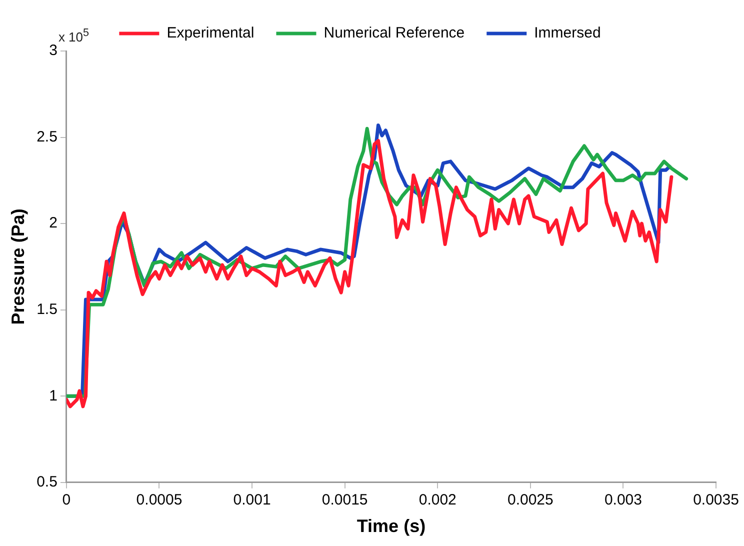 This screenshot has width=744, height=546. Describe the element at coordinates (530, 500) in the screenshot. I see `x-tick-label: 0.0025` at that location.